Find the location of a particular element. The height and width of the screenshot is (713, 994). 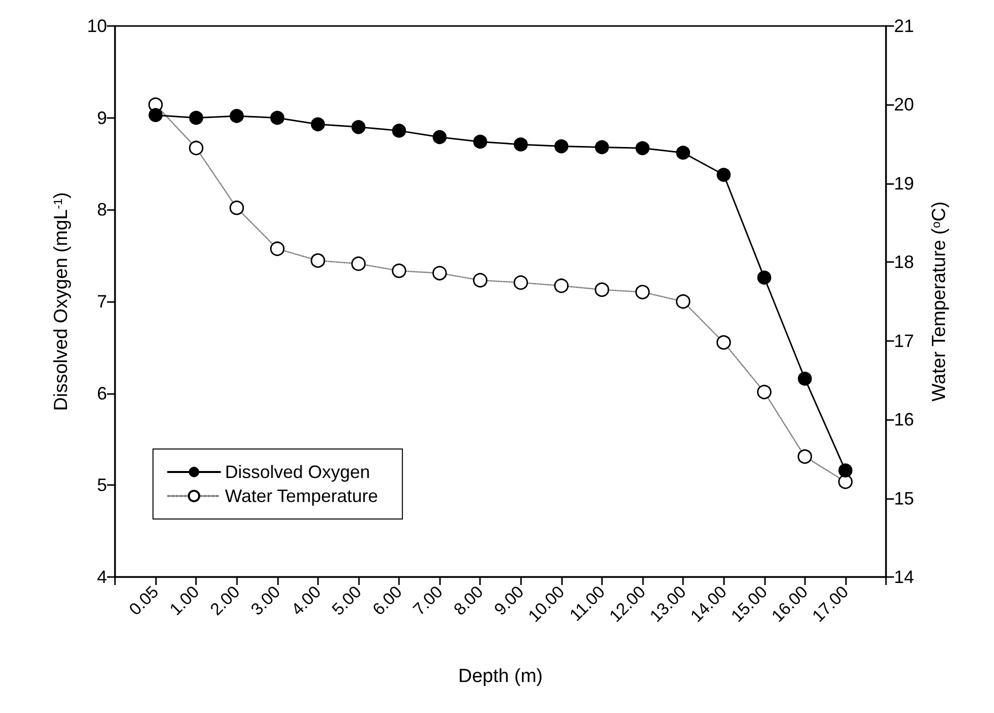

y-tick-label: 7 is located at coordinates (101, 302).